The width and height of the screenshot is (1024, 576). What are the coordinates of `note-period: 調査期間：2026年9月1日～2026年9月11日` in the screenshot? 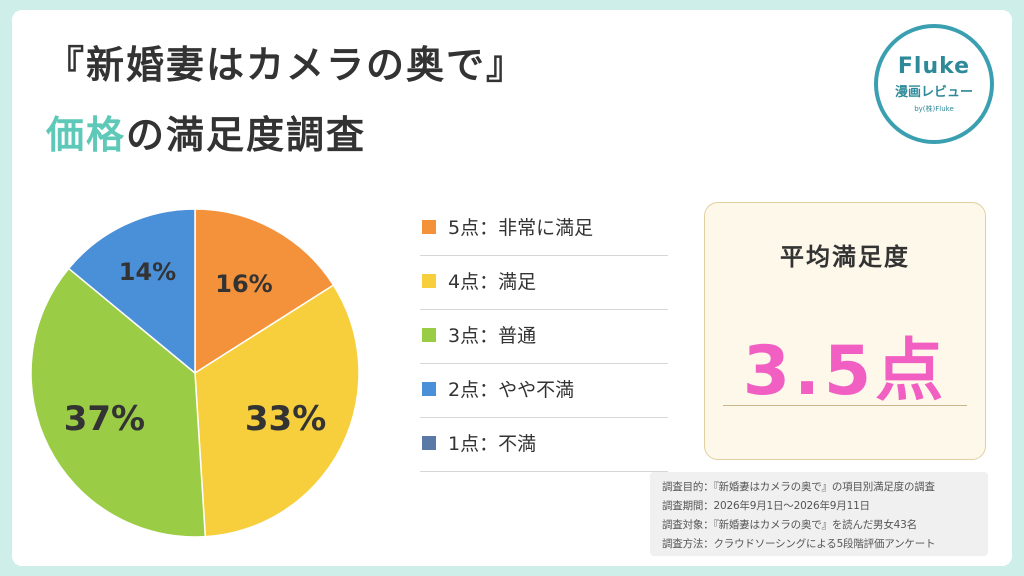 It's located at (766, 506).